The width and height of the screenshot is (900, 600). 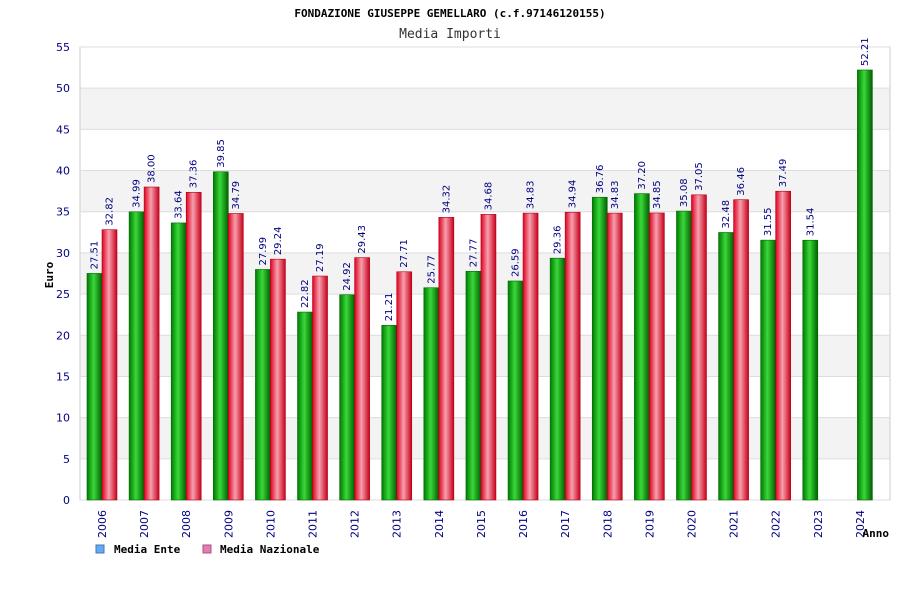 What do you see at coordinates (741, 350) in the screenshot?
I see `bar-media-nazionale-2021` at bounding box center [741, 350].